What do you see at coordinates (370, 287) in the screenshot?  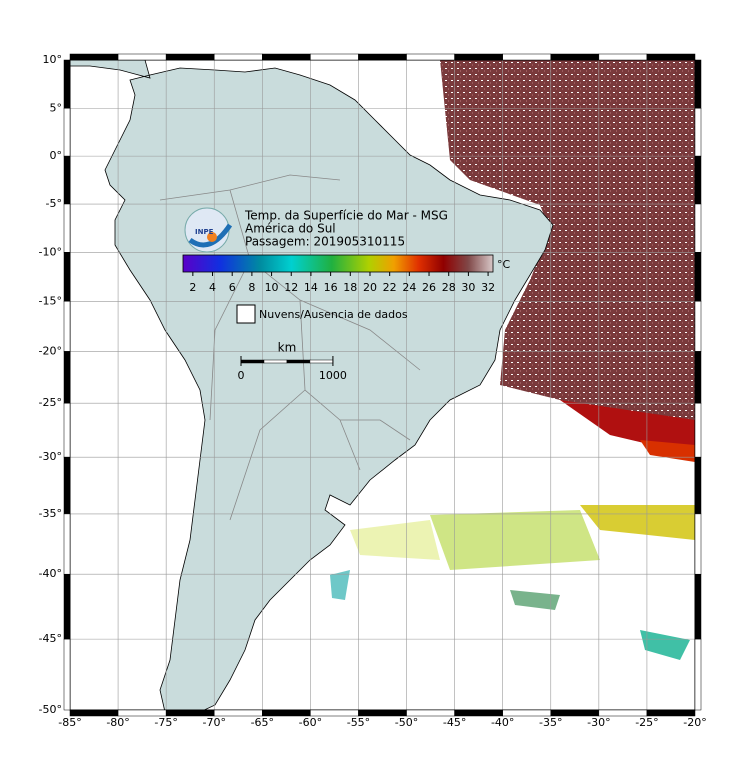 I see `colorbar-tick-label: 20` at bounding box center [370, 287].